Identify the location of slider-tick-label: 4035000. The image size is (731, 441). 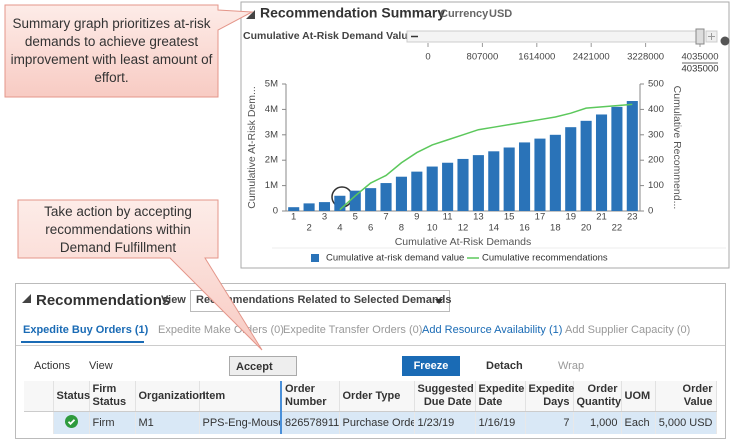
(700, 57).